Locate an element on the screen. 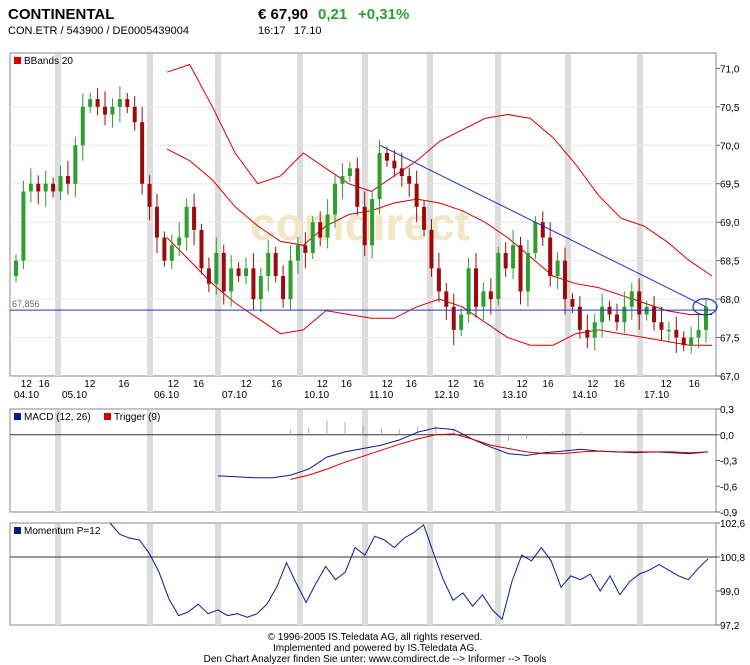 This screenshot has height=665, width=750. legend-macd: MACD (12, 26) is located at coordinates (57, 417).